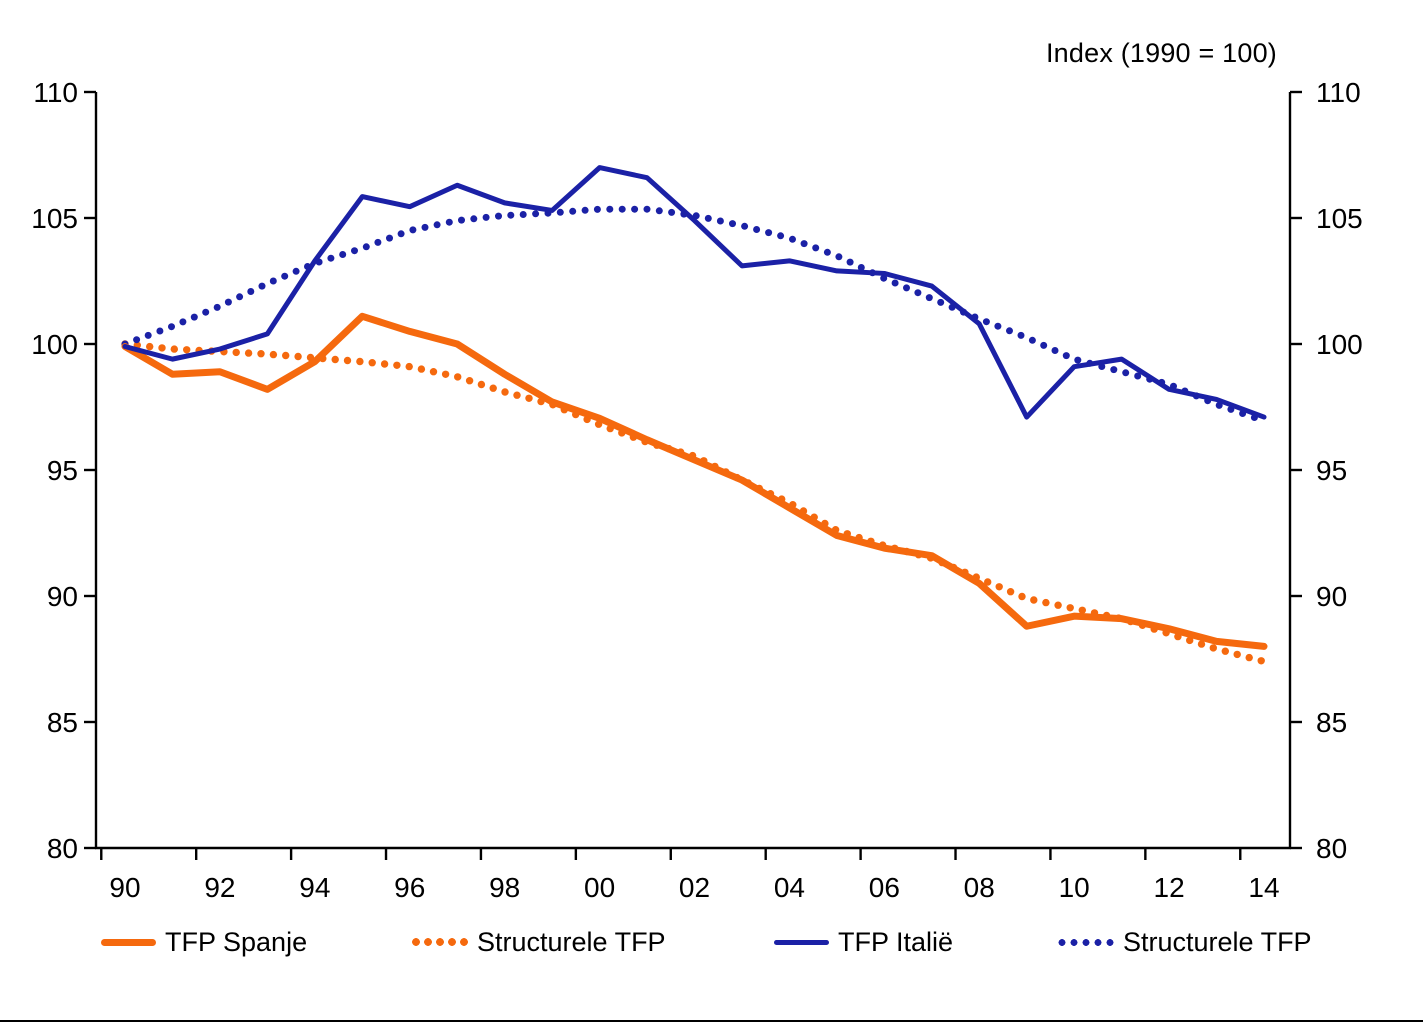  Describe the element at coordinates (1161, 53) in the screenshot. I see `chart-title: Index (1990 = 100)` at that location.